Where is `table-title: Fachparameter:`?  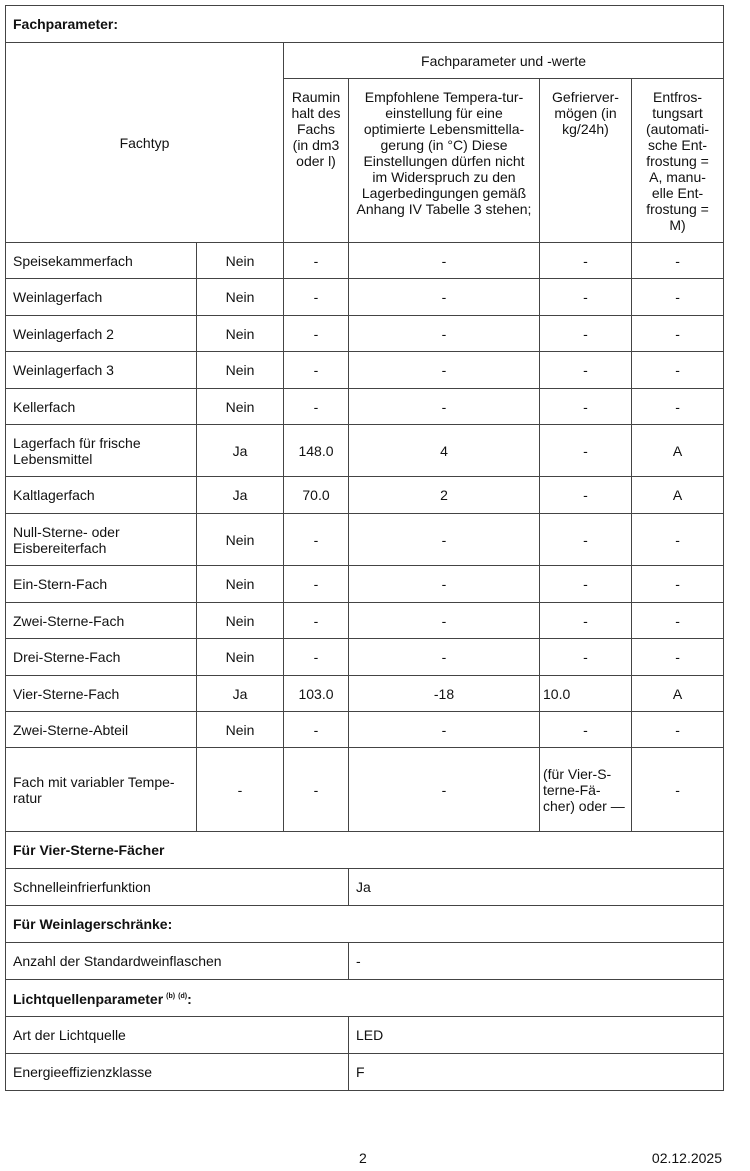 table-title: Fachparameter: is located at coordinates (364, 24).